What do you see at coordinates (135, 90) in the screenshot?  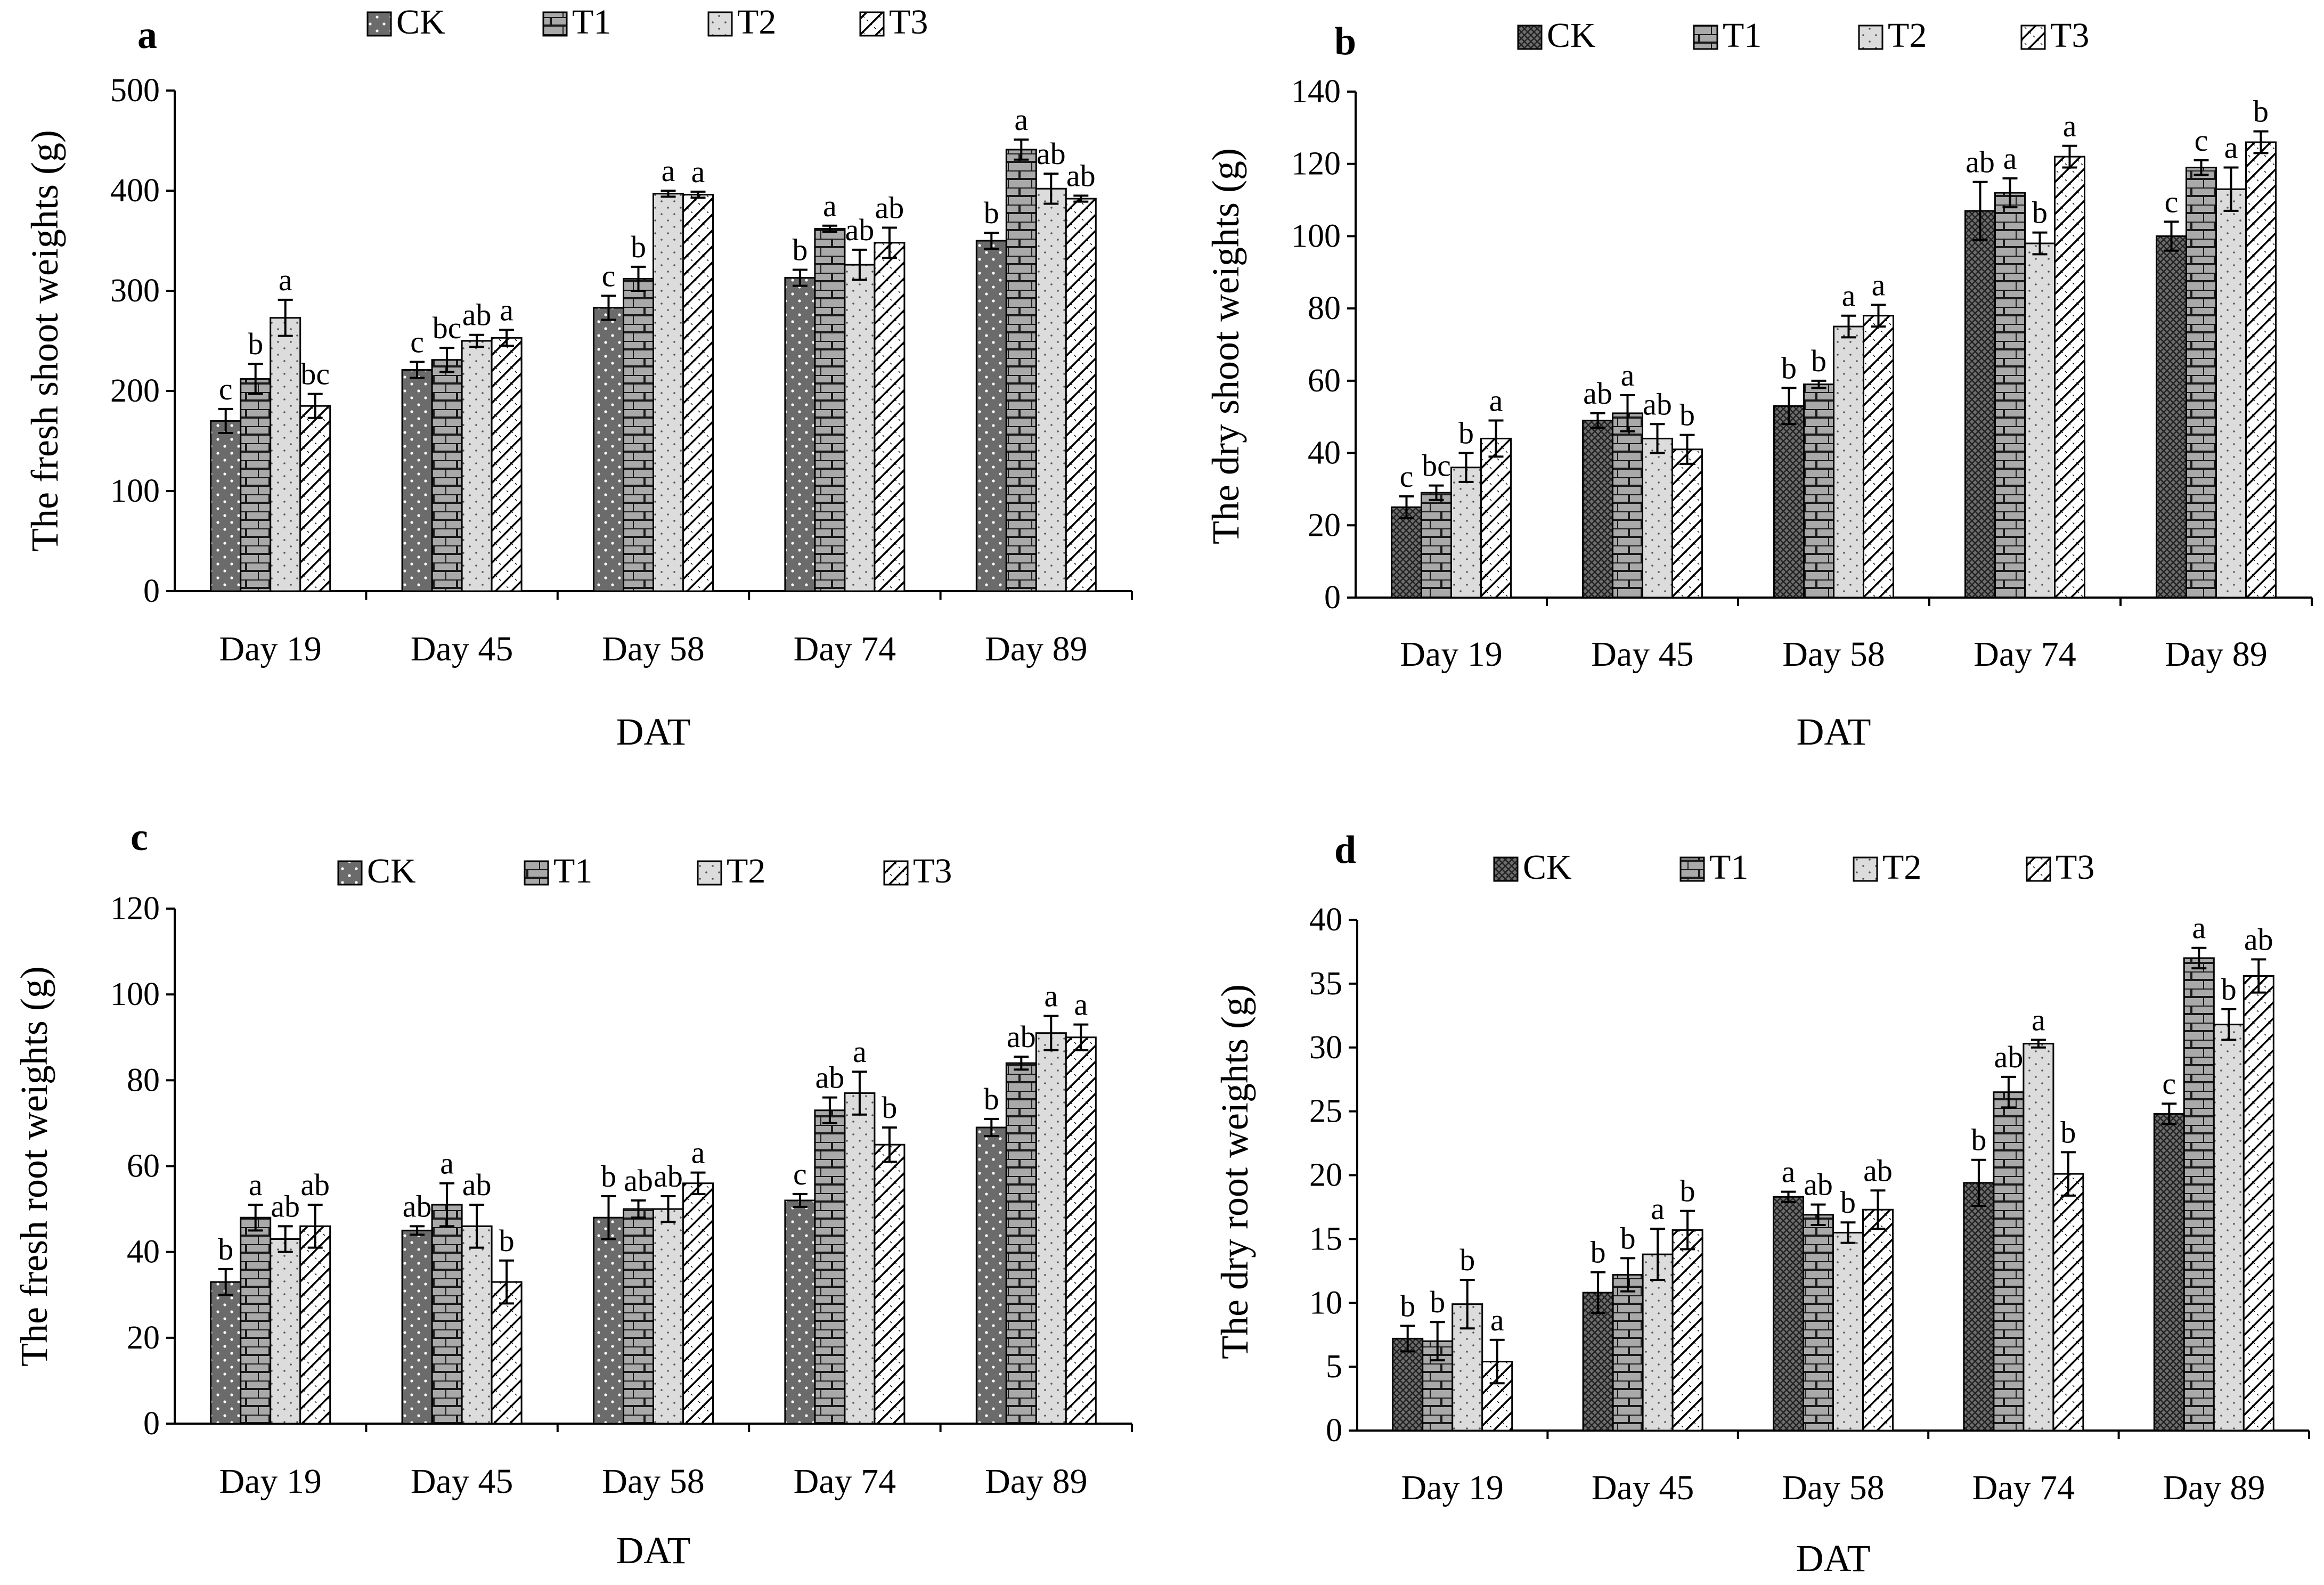 I see `y-tick-label: 500` at bounding box center [135, 90].